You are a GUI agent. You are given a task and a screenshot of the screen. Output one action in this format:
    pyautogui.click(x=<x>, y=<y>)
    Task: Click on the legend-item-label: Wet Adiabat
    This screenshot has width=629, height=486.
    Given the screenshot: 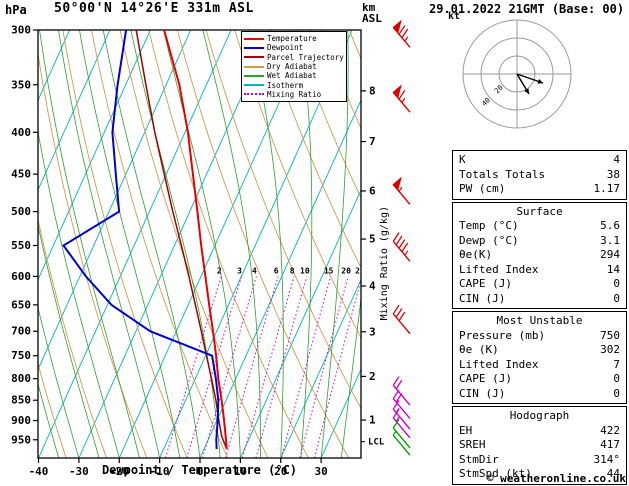 What is the action you would take?
    pyautogui.click(x=292, y=76)
    